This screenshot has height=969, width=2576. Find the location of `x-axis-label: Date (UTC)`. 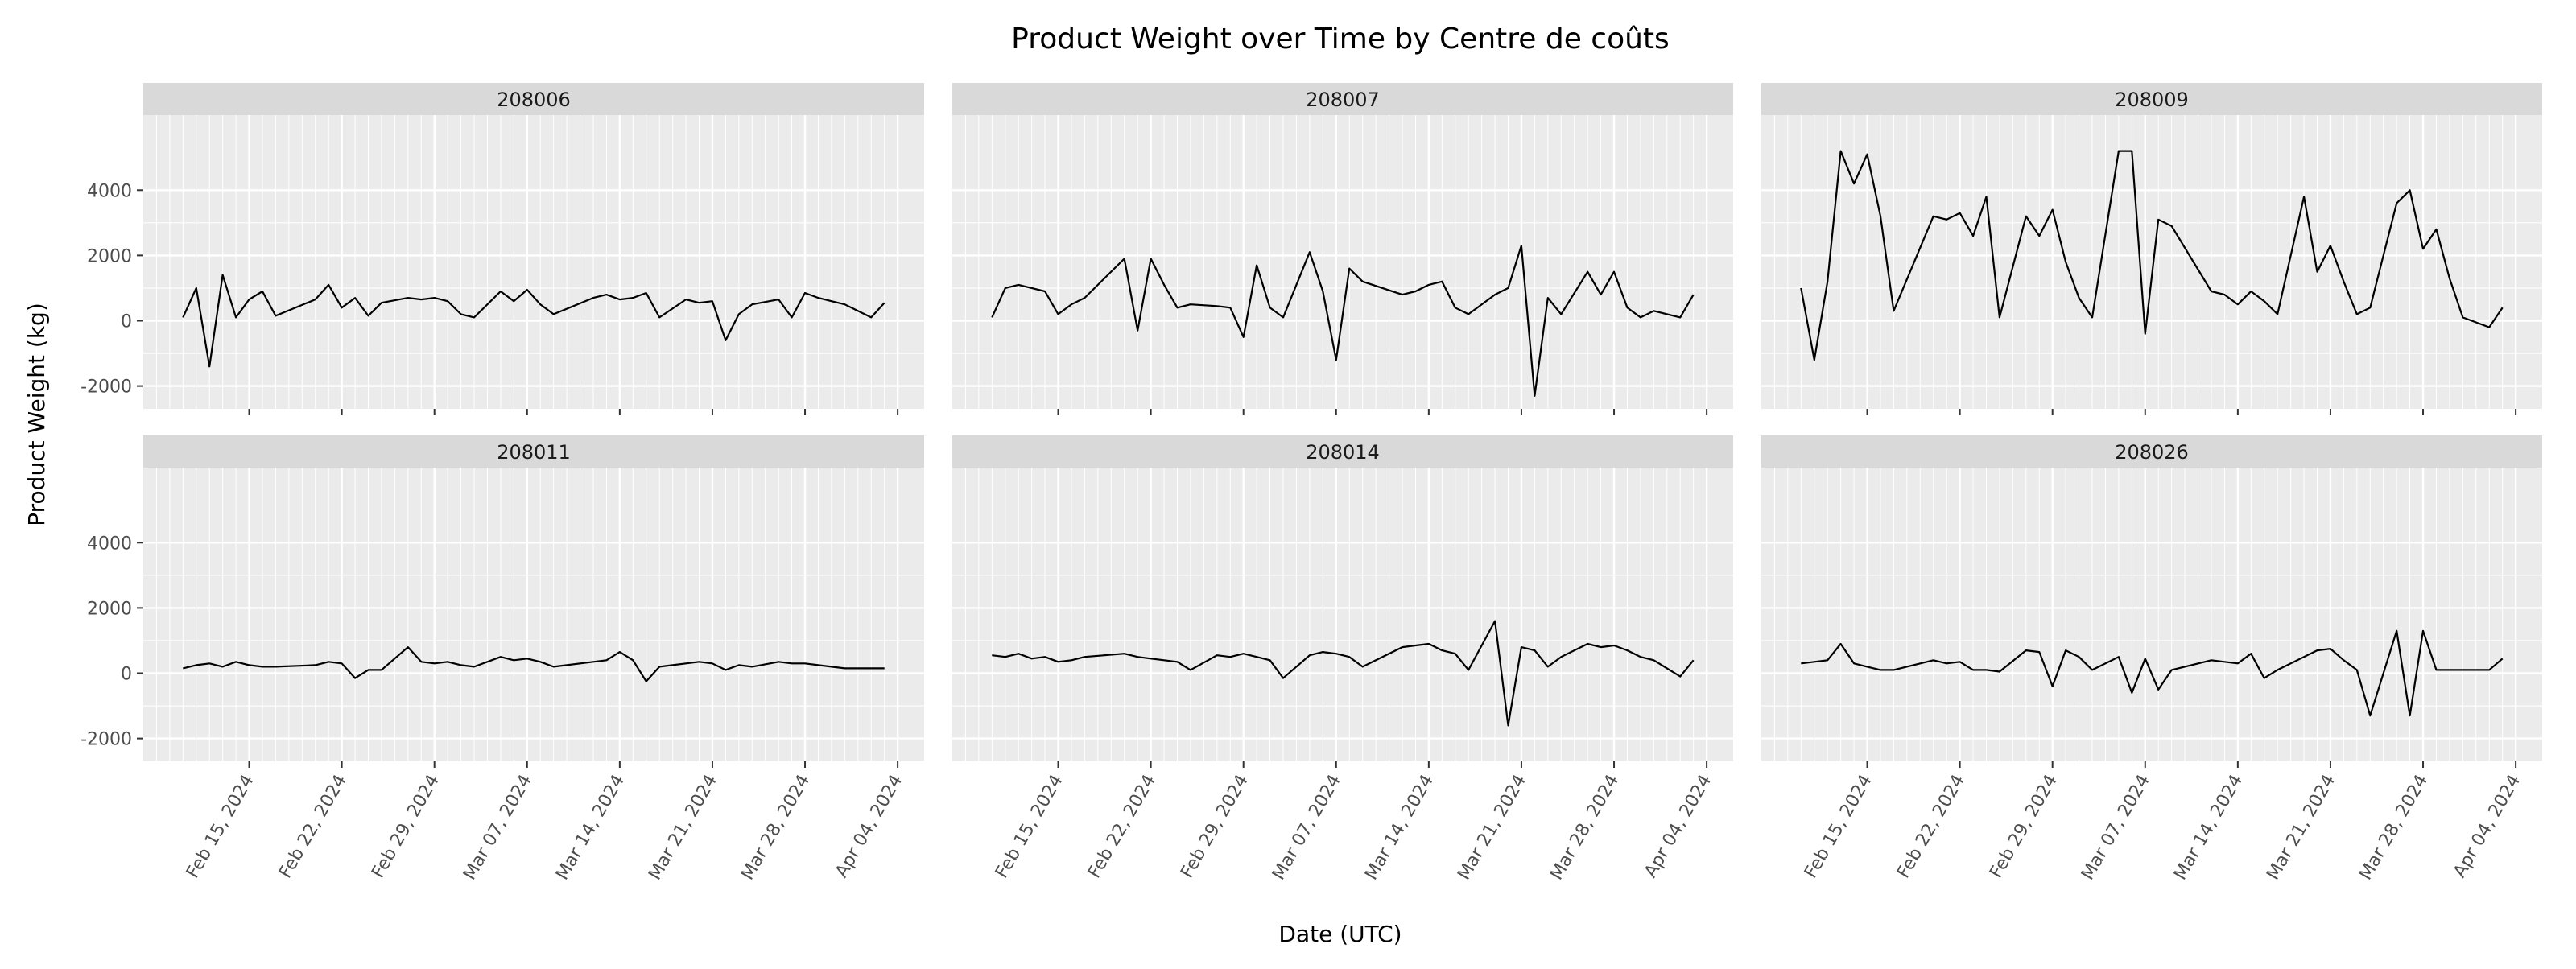

x-axis-label: Date (UTC) is located at coordinates (1340, 934).